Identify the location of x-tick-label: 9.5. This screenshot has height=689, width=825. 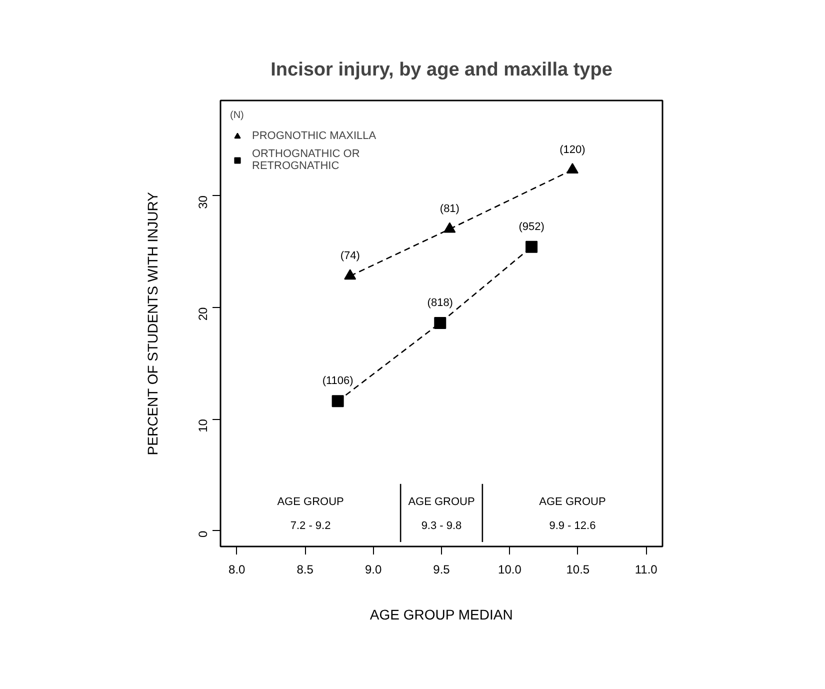
(441, 569).